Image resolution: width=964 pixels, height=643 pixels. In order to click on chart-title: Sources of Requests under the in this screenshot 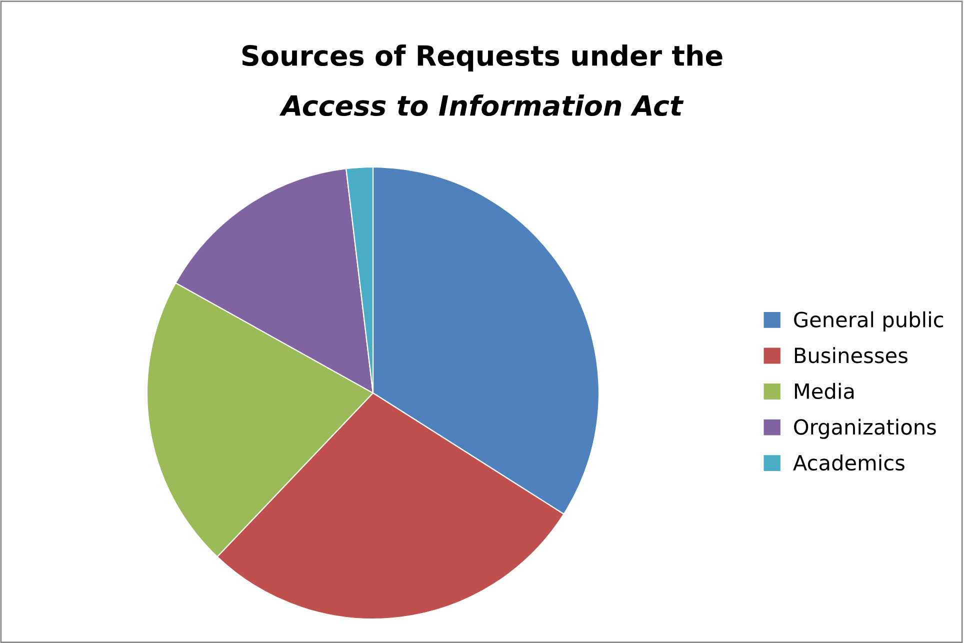, I will do `click(482, 58)`.